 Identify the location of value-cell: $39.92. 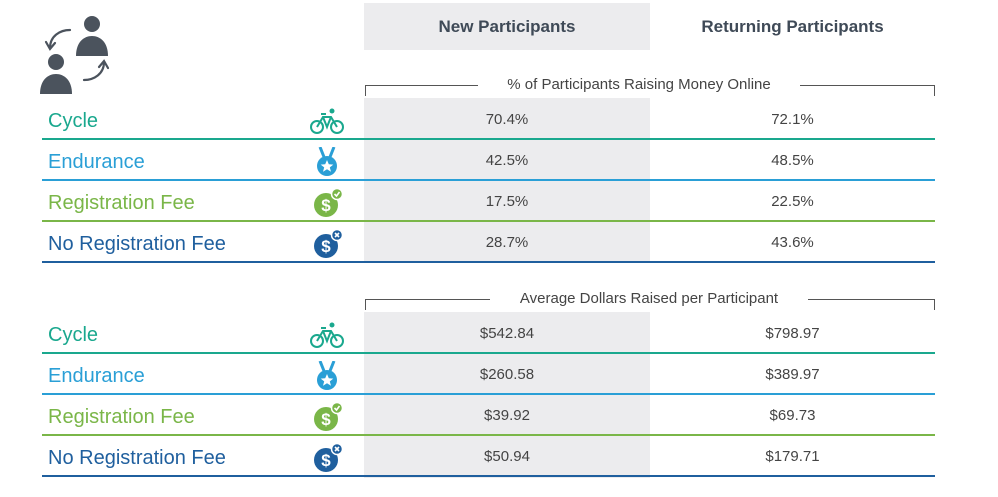
(507, 415).